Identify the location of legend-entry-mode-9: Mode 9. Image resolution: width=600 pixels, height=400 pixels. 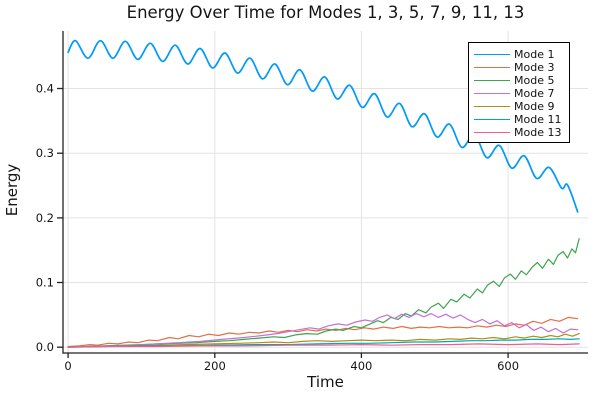
(521, 106).